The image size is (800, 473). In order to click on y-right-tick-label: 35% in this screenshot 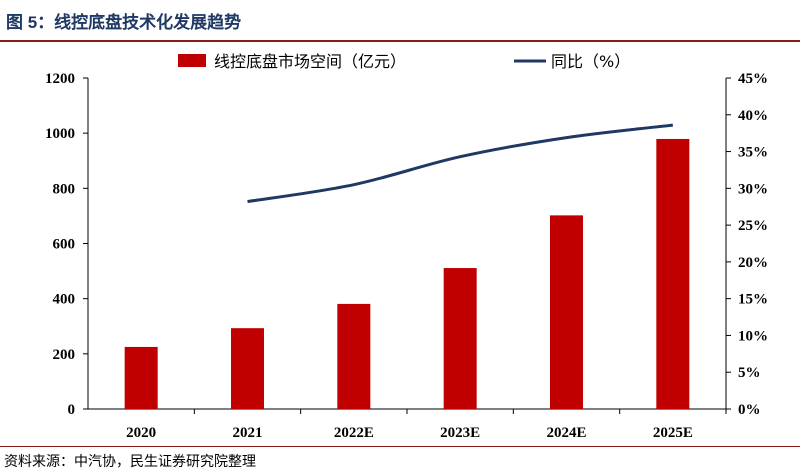, I will do `click(753, 153)`.